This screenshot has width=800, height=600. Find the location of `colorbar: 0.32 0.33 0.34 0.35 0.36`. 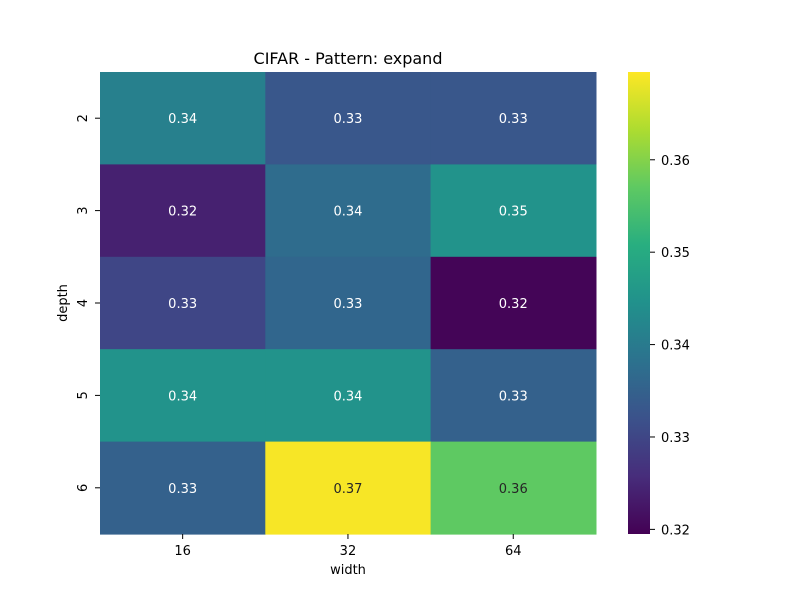

colorbar: 0.32 0.33 0.34 0.35 0.36 is located at coordinates (659, 305).